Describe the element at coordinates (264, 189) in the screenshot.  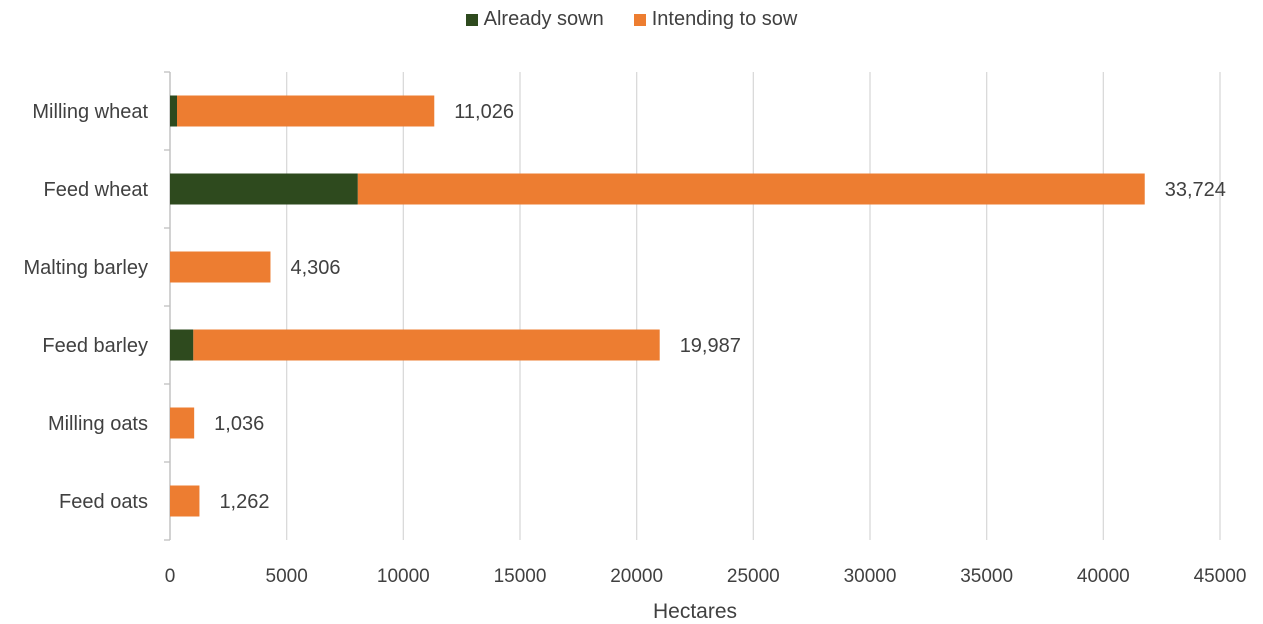
I see `bar-feed-wheat-already-sown` at that location.